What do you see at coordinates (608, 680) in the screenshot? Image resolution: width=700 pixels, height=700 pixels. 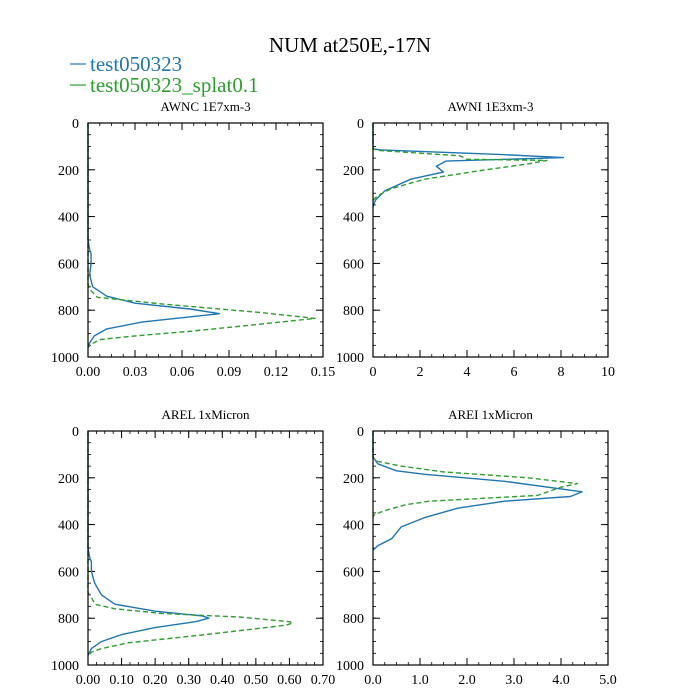 I see `x-tick-label: 5.0` at bounding box center [608, 680].